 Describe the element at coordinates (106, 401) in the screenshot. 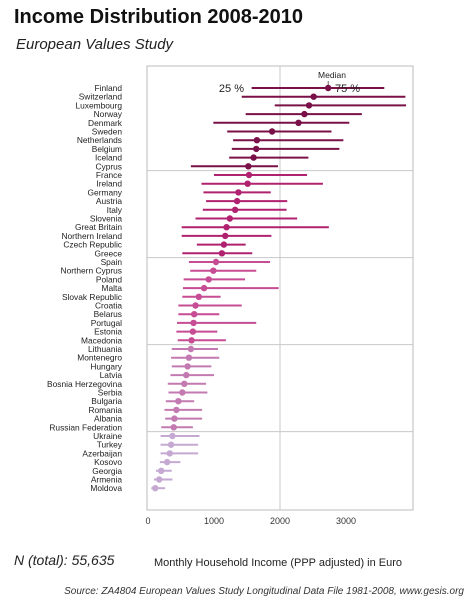

I see `country-label: Bulgaria` at that location.